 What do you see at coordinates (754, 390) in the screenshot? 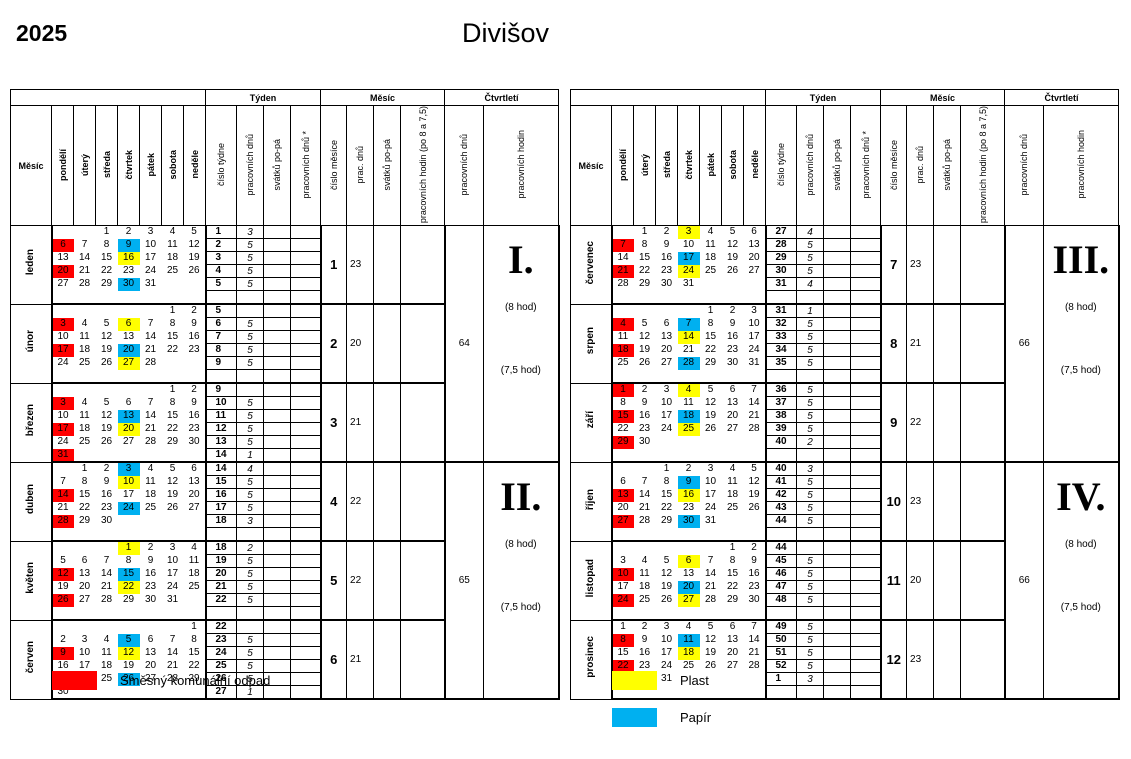
I see `day-cell: 7` at bounding box center [754, 390].